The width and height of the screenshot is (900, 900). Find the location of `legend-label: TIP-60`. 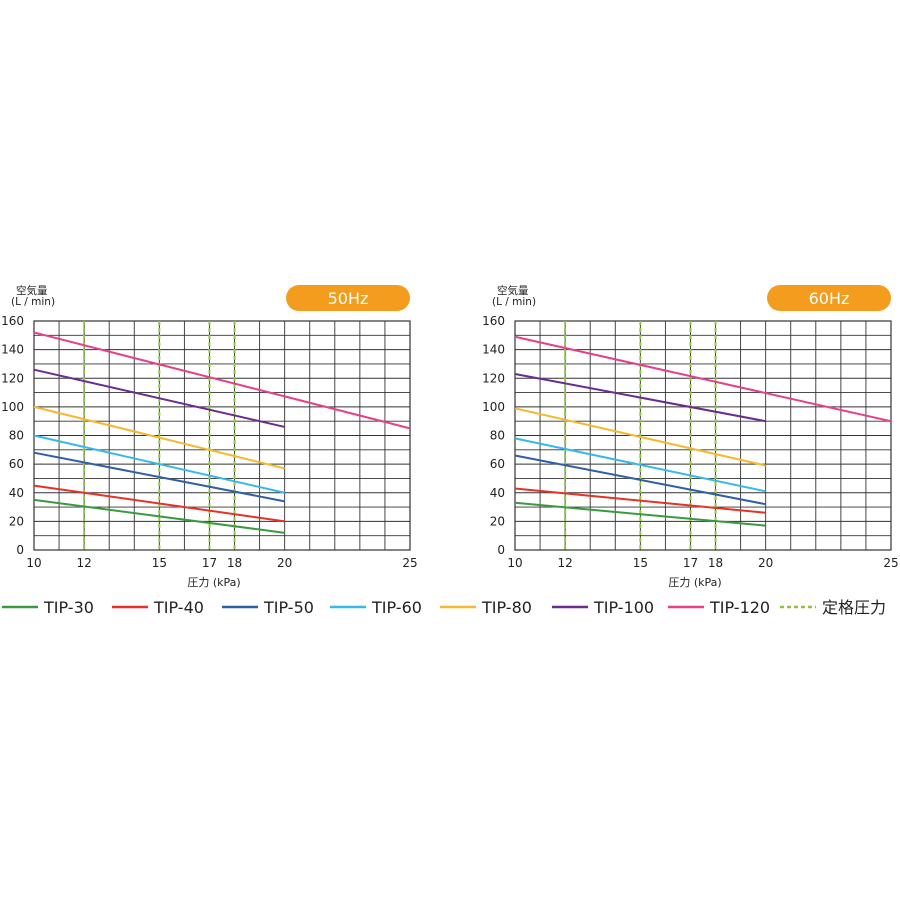

legend-label: TIP-60 is located at coordinates (396, 607).